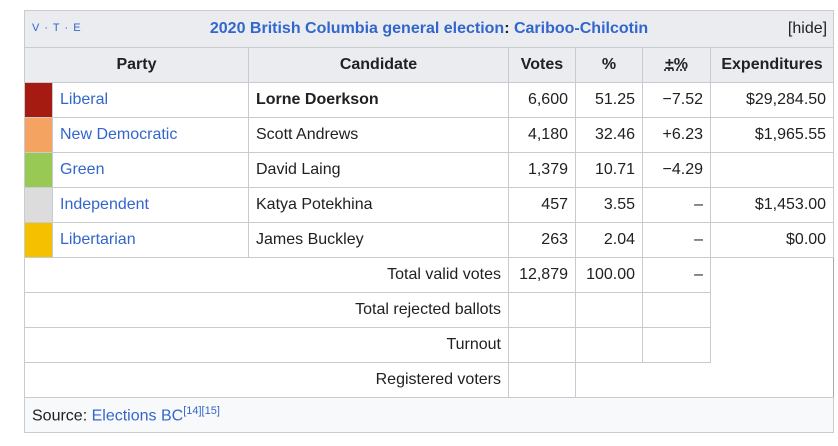  What do you see at coordinates (772, 240) in the screenshot?
I see `expenditures-cell: $0.00` at bounding box center [772, 240].